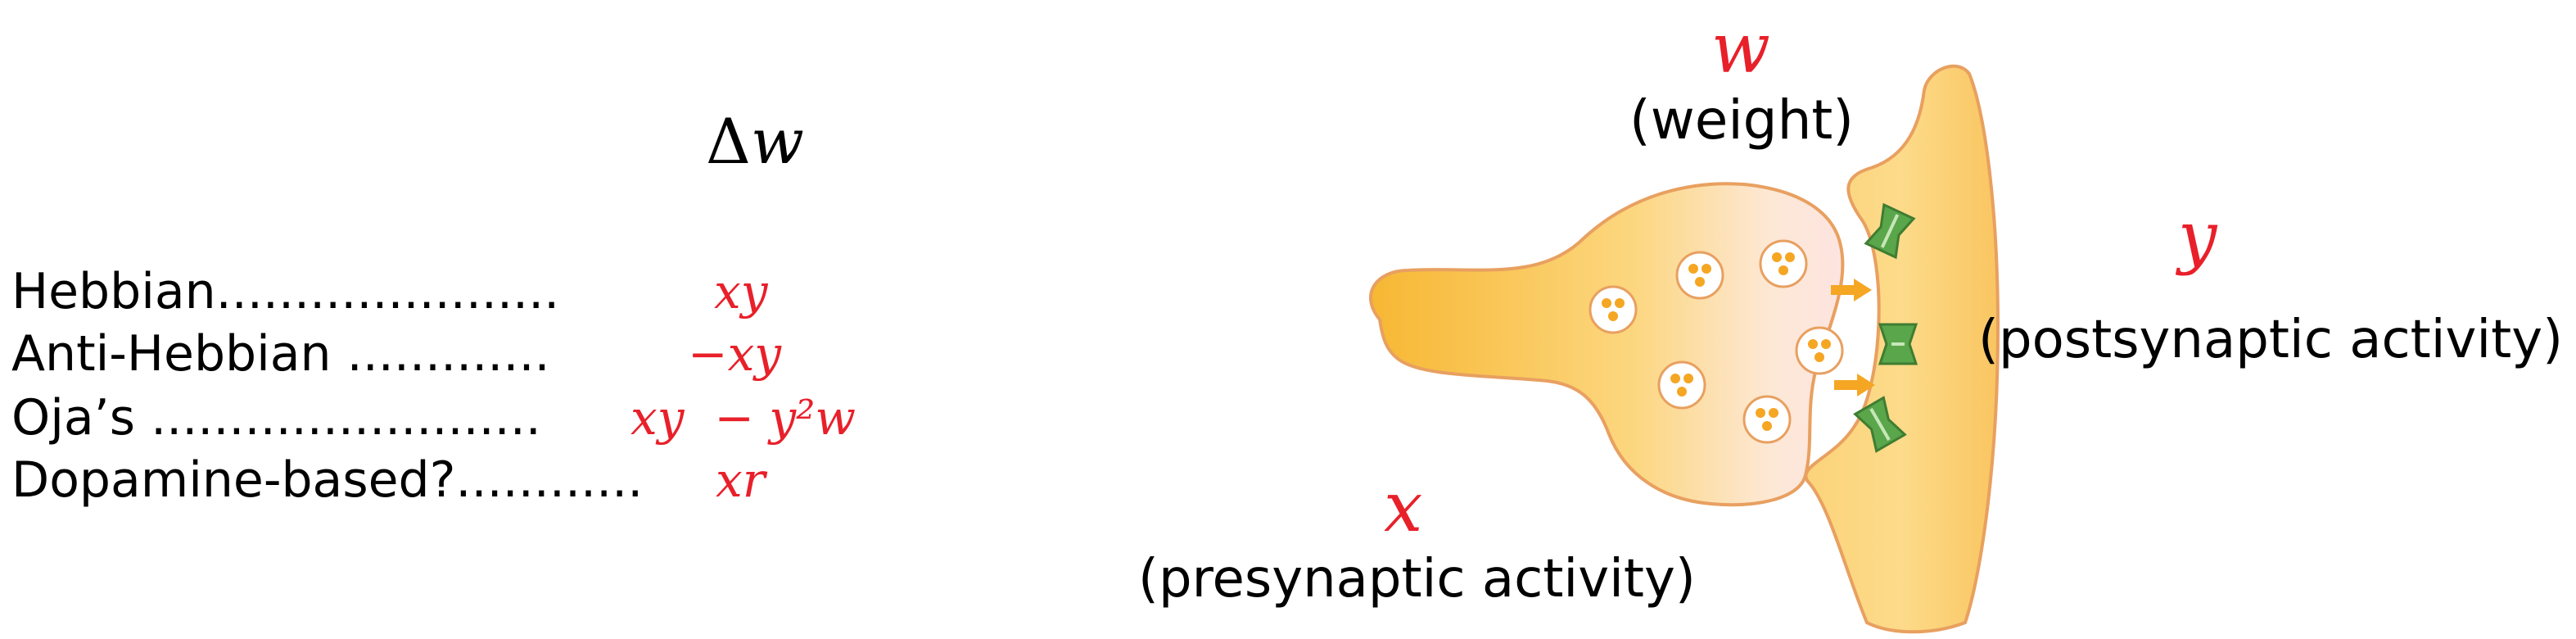 This screenshot has height=639, width=2576. Describe the element at coordinates (1403, 507) in the screenshot. I see `presynaptic-variable: x` at that location.